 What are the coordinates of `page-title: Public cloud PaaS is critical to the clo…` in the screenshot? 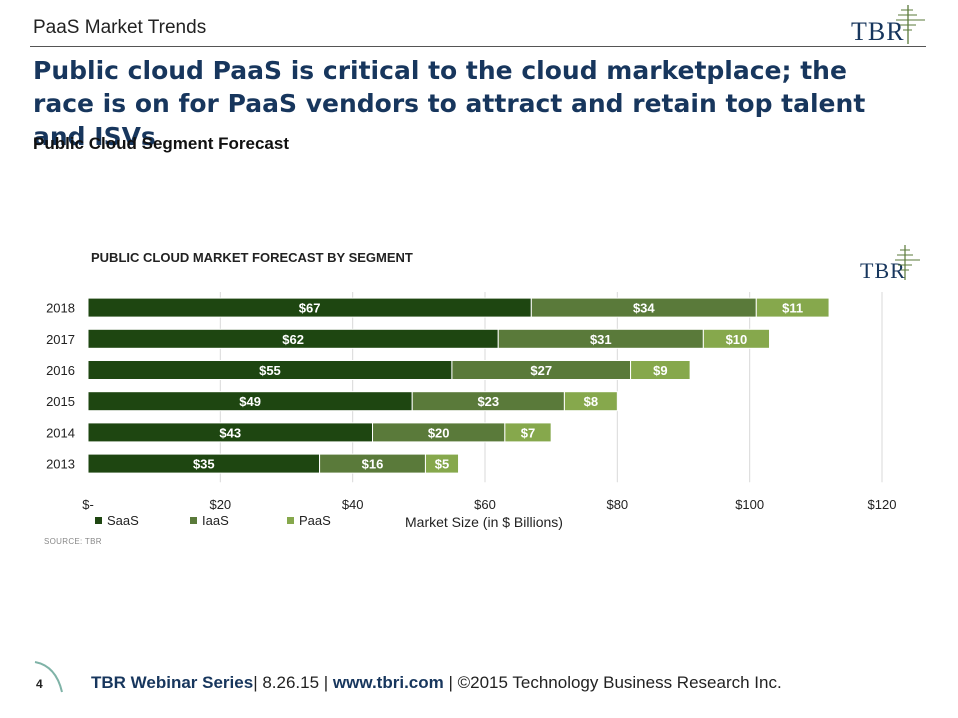 It's located at (449, 103).